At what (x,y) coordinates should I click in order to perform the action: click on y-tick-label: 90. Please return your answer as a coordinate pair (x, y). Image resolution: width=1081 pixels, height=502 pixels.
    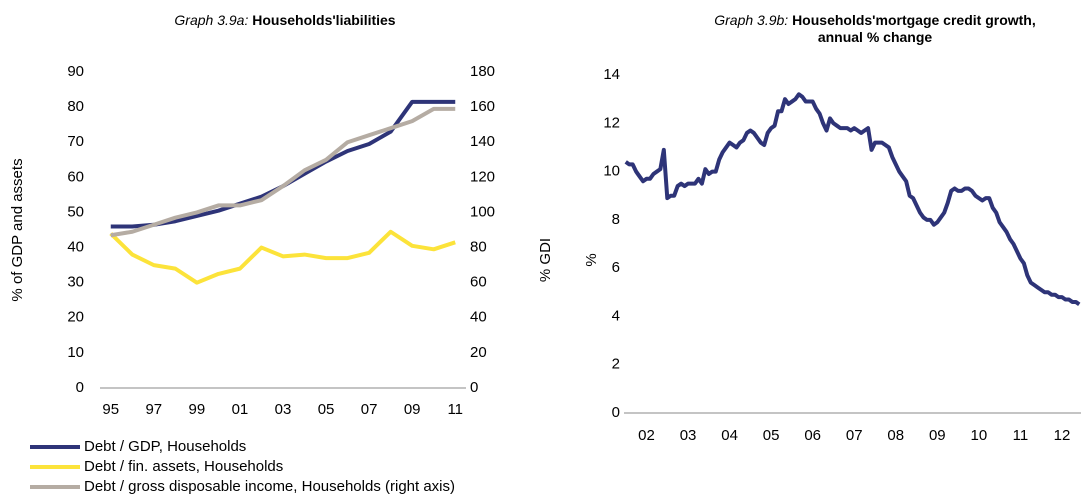
    Looking at the image, I should click on (75, 71).